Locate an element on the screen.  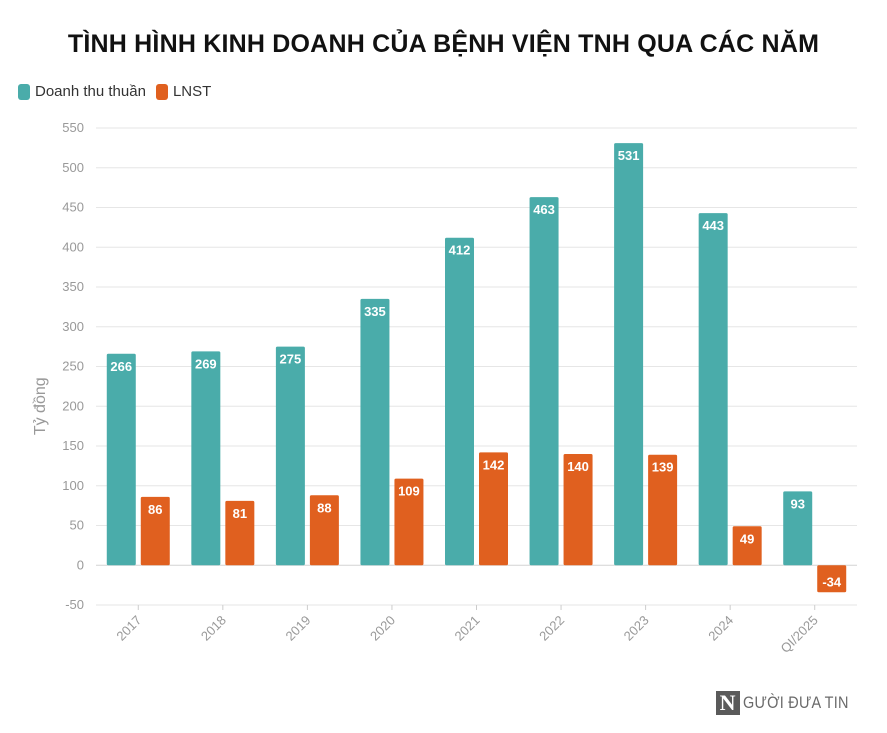
watermark-text: GƯỜI ĐƯA TIN is located at coordinates (795, 702).